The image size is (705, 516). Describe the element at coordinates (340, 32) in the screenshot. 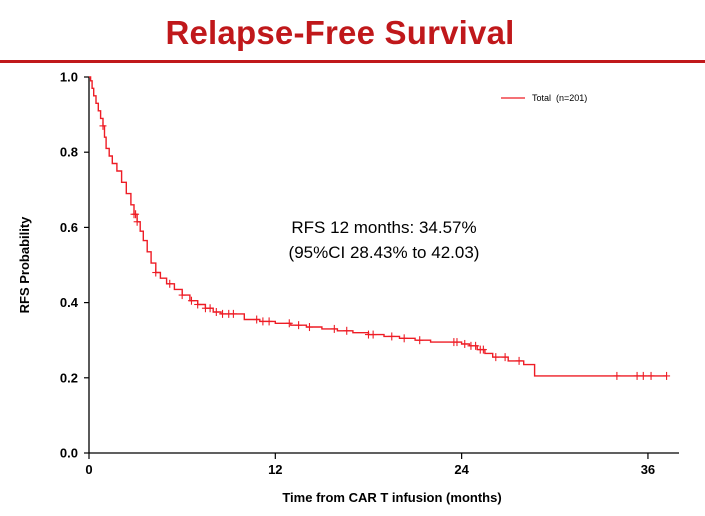

I see `slide-title: Relapse-Free Survival` at that location.